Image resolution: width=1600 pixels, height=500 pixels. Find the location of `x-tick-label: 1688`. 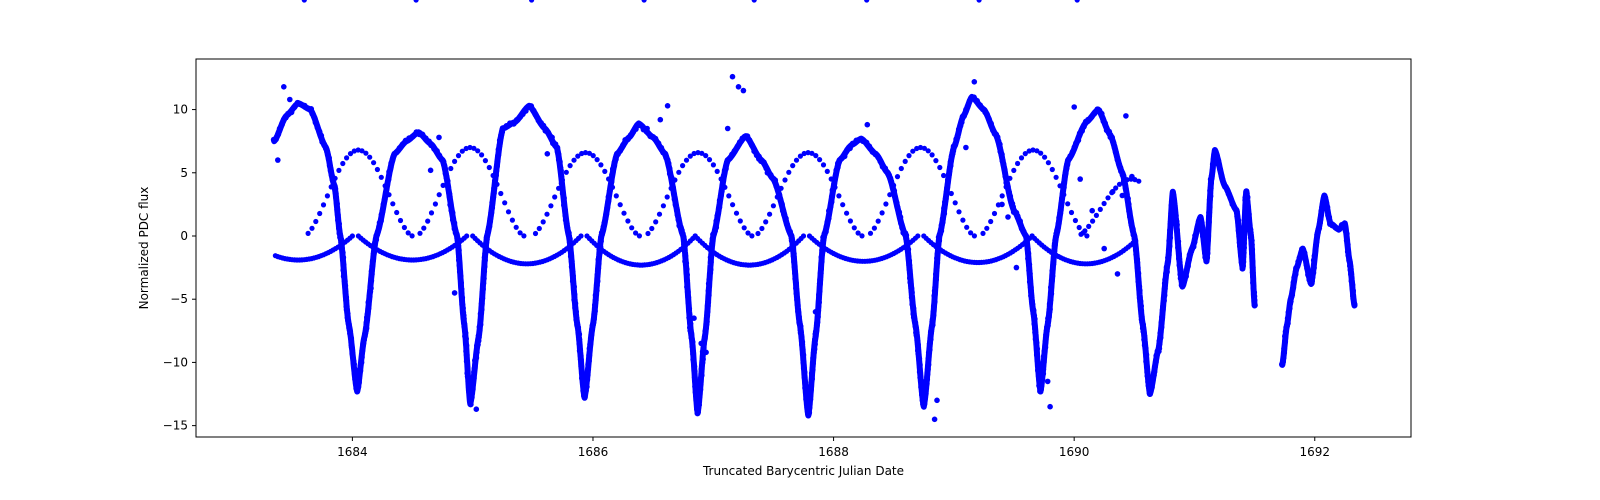

x-tick-label: 1688 is located at coordinates (833, 452).